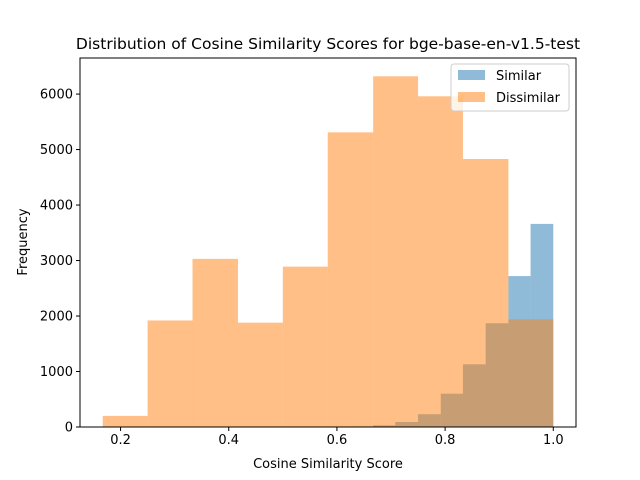 This screenshot has width=640, height=480. Describe the element at coordinates (519, 76) in the screenshot. I see `legend-label-similar: Similar` at that location.